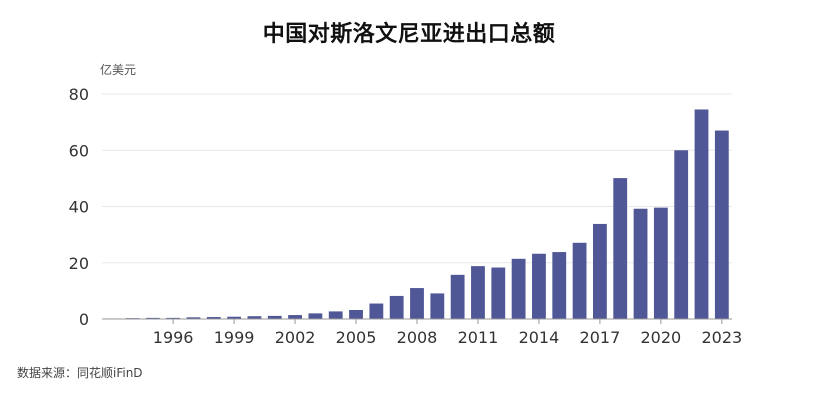 The height and width of the screenshot is (400, 818). What do you see at coordinates (152, 318) in the screenshot?
I see `bar-1995` at bounding box center [152, 318].